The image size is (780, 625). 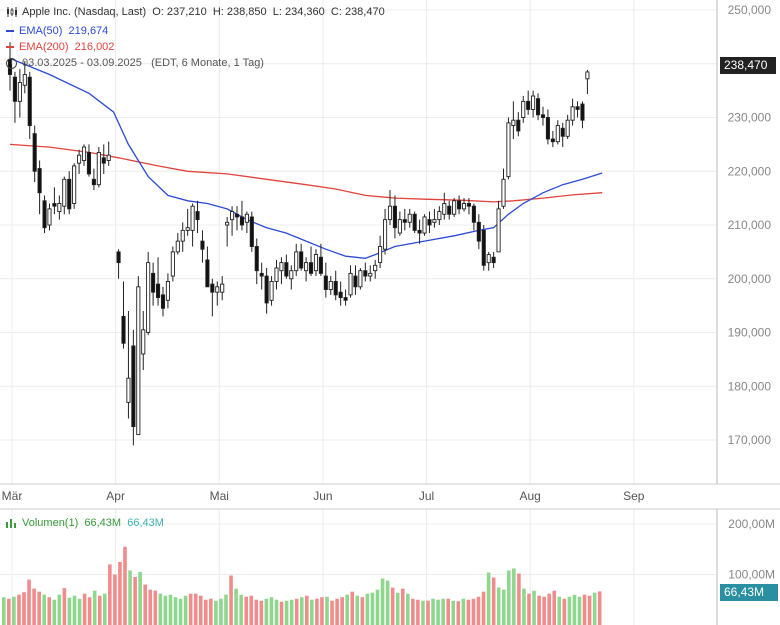 I want to click on ema200-row: EMA(200) 216,002, so click(x=195, y=47).